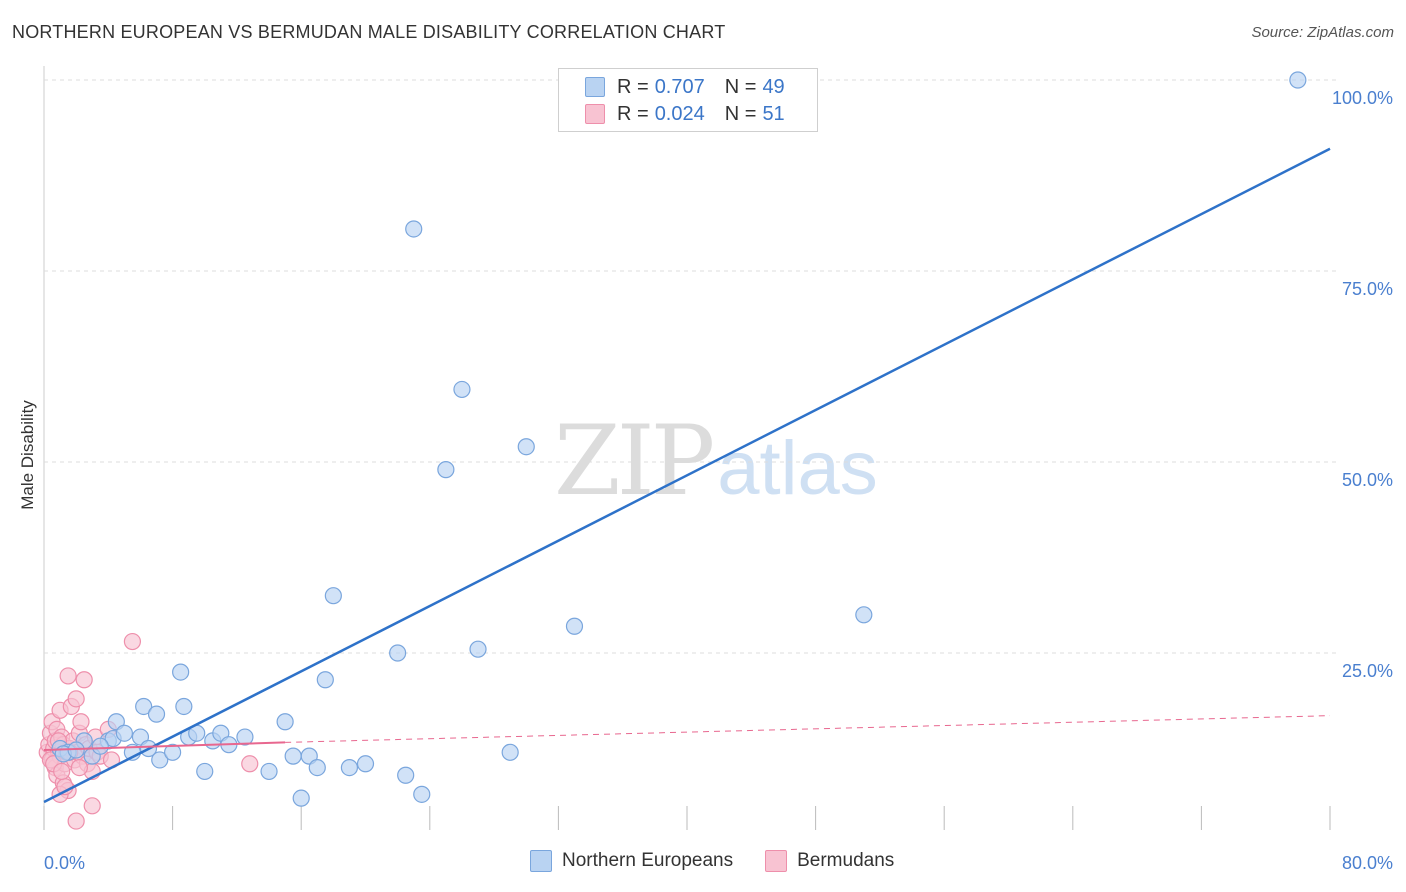 The width and height of the screenshot is (1406, 892). I want to click on x-tick-label: 80.0%, so click(1367, 863).